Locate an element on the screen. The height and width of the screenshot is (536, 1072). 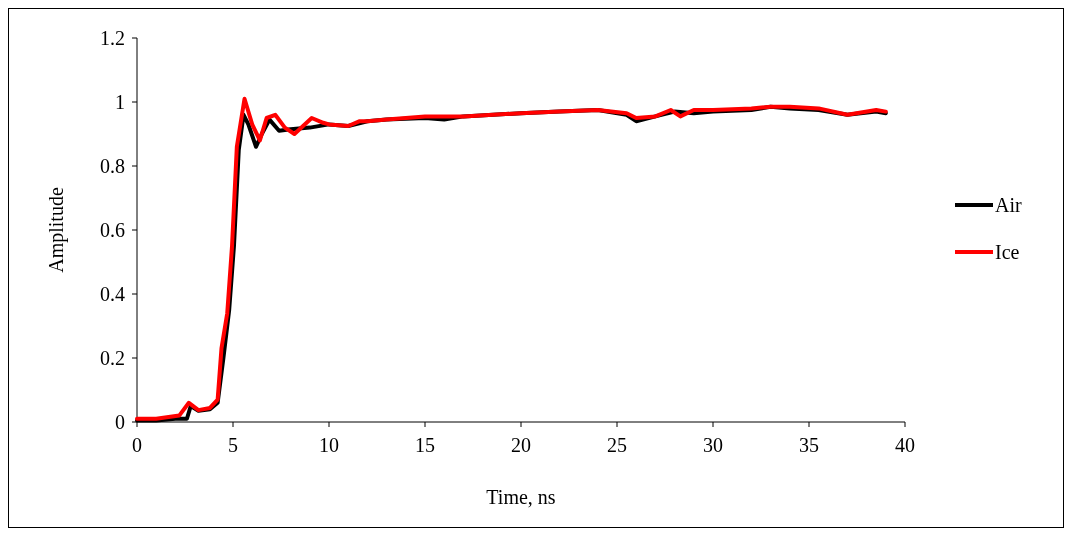
x-tick-label: 30 is located at coordinates (713, 445).